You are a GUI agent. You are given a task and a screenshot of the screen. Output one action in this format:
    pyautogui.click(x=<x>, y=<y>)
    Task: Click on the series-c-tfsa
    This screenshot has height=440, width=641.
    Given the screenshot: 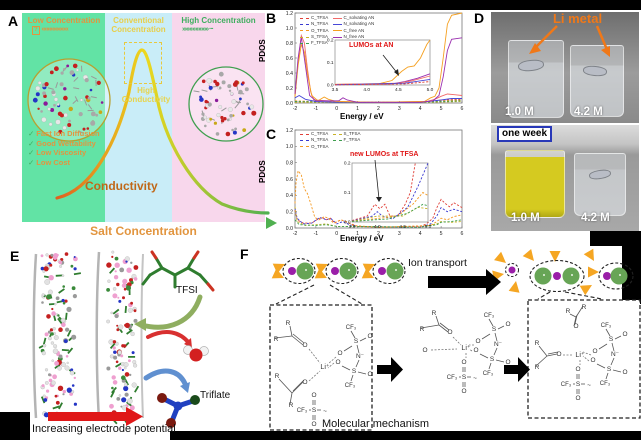 What is the action you would take?
    pyautogui.click(x=383, y=191)
    